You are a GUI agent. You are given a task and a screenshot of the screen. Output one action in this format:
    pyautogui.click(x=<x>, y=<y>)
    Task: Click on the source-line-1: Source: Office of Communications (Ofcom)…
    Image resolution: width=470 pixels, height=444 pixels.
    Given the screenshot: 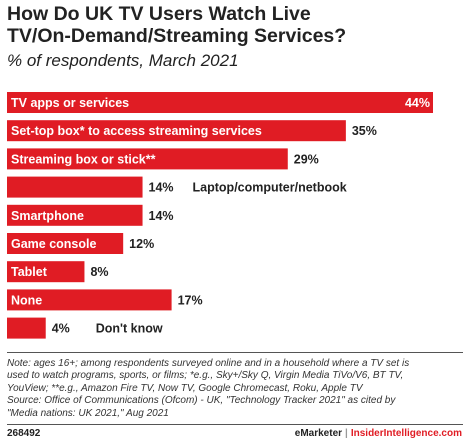 What is the action you would take?
    pyautogui.click(x=201, y=401)
    